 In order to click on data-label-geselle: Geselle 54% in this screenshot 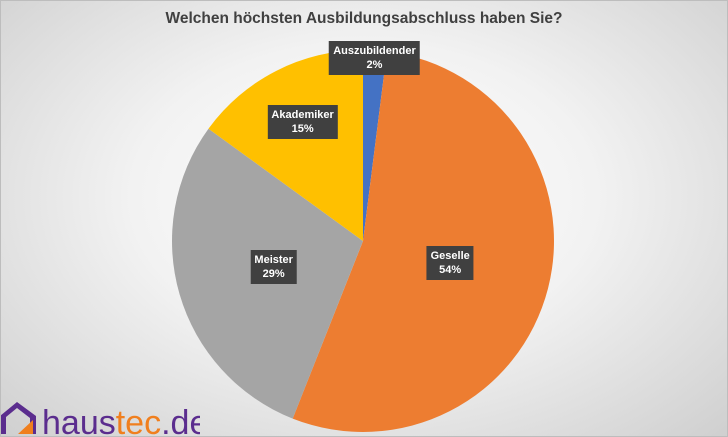, I will do `click(450, 263)`.